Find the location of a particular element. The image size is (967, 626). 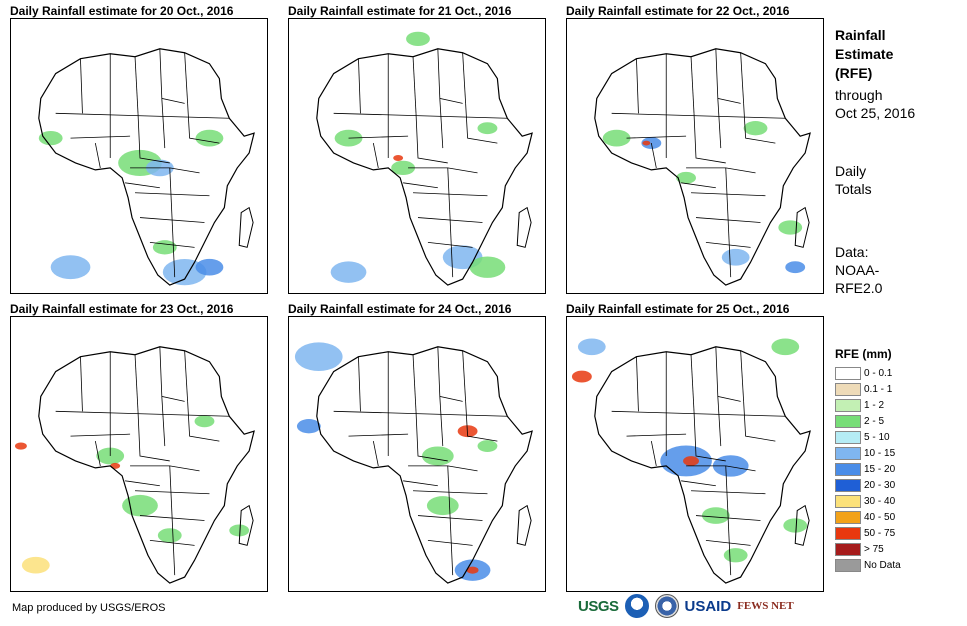

legend-item: 20 - 30 is located at coordinates (868, 485).